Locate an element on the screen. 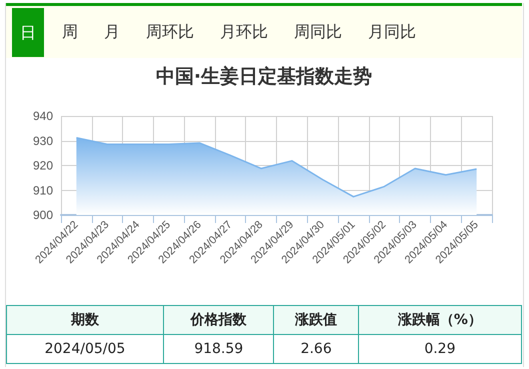 The image size is (529, 369). text: 周 is located at coordinates (70, 32).